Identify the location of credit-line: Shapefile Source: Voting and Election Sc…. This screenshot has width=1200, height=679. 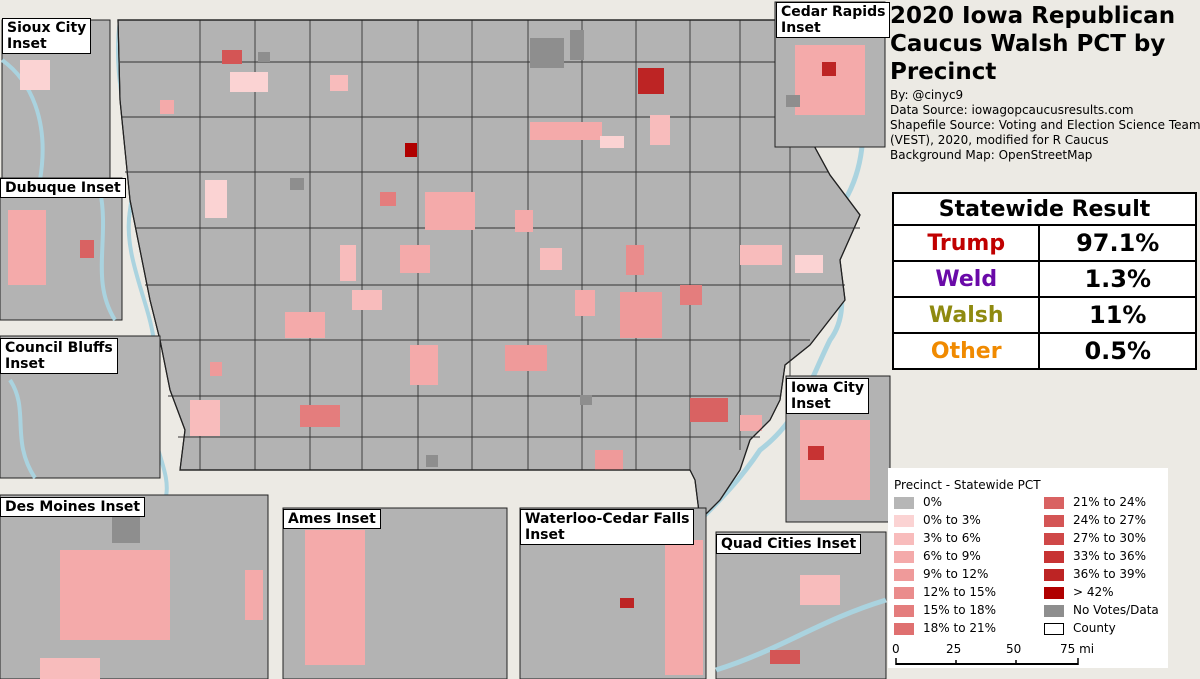
(1045, 125).